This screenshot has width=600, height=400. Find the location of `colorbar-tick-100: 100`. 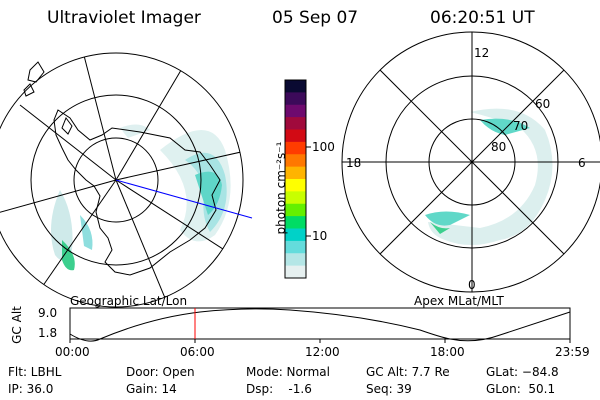

colorbar-tick-100: 100 is located at coordinates (323, 147).